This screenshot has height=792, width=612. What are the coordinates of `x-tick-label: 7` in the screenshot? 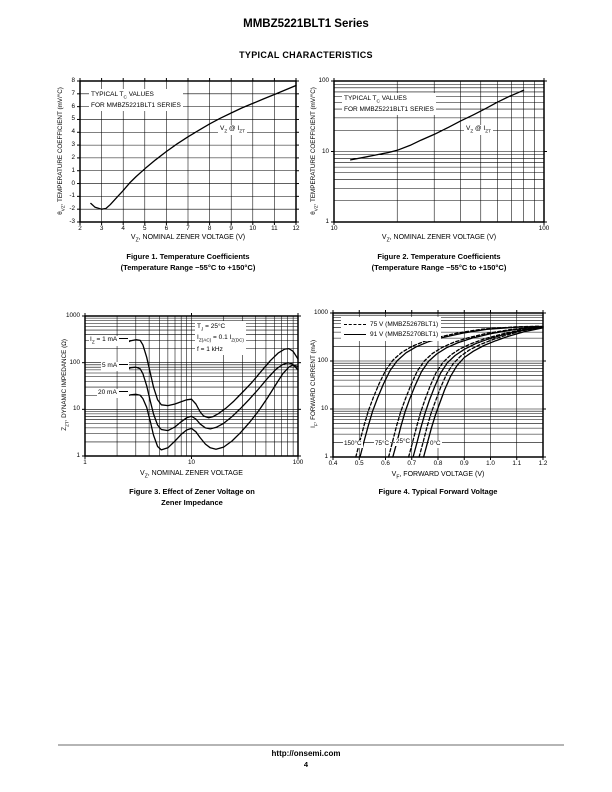 It's located at (188, 228).